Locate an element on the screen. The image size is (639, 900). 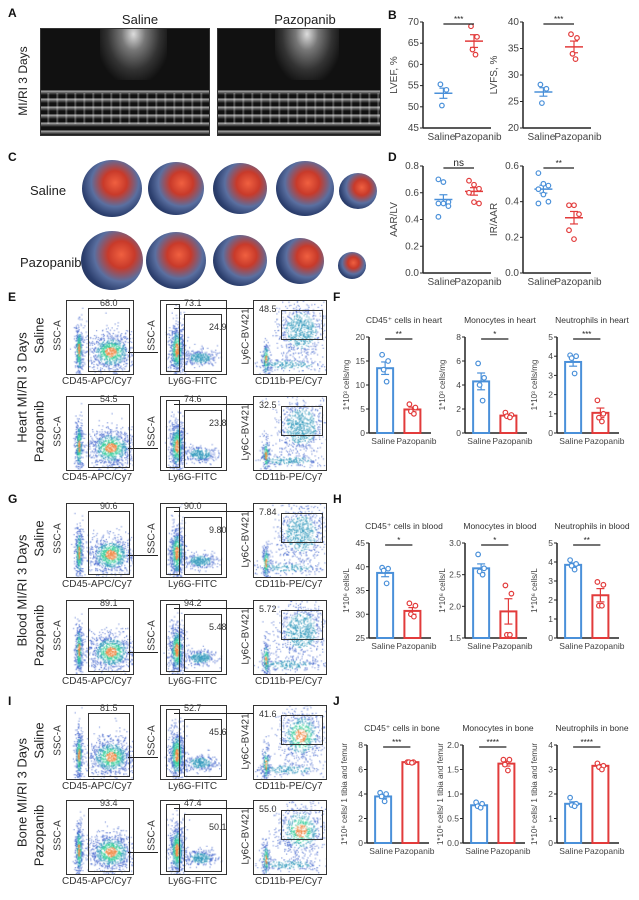
flow-gate-value: 45.6 is located at coordinates (218, 732).